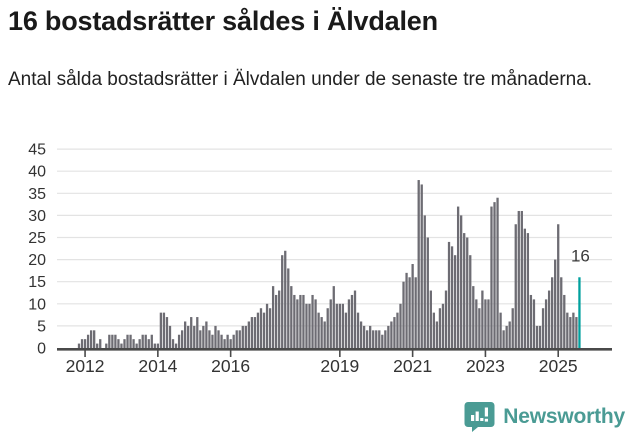 The width and height of the screenshot is (631, 439). I want to click on highlight-value-label: 16, so click(580, 255).